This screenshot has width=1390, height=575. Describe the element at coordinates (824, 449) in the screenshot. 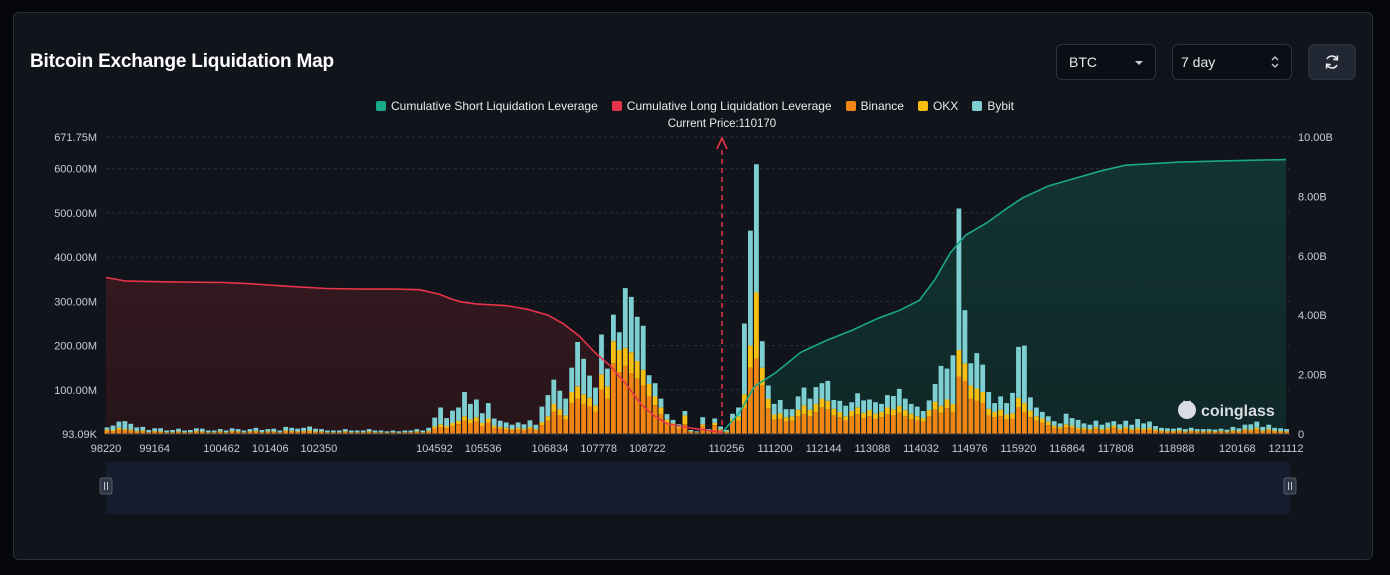

I see `x-tick-label: 112144` at that location.